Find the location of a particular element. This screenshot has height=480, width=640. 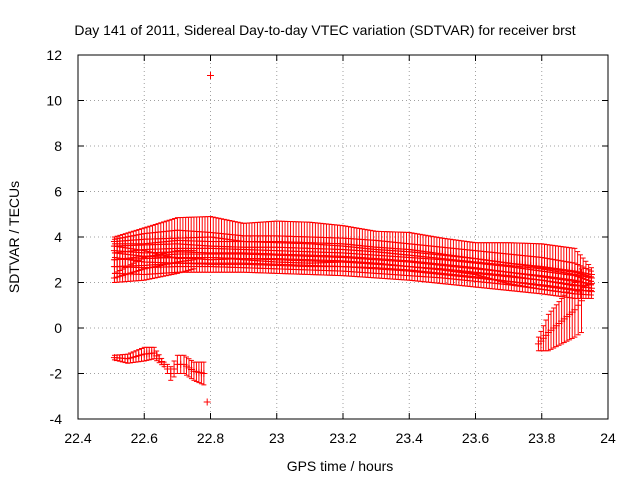

y-tick-label: 10 is located at coordinates (54, 101).